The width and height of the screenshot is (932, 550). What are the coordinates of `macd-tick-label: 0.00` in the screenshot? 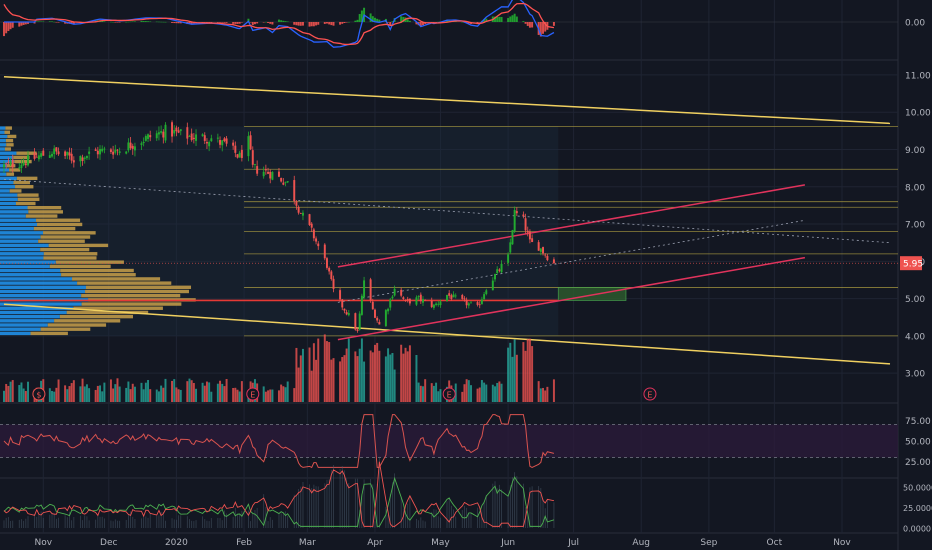 It's located at (915, 24).